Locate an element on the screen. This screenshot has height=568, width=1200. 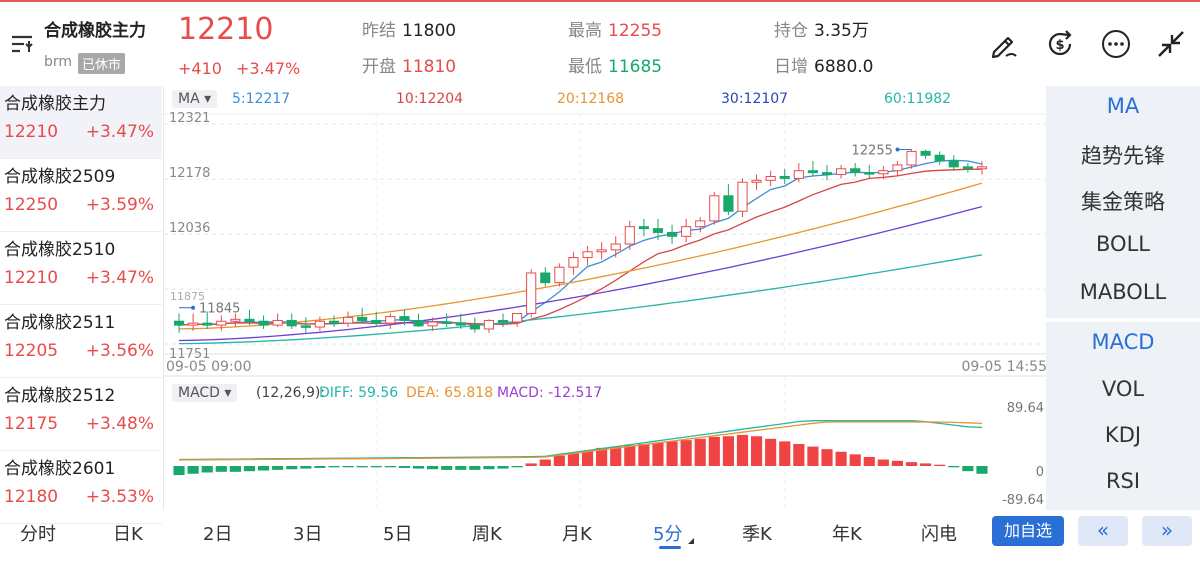
main-indicator-option: MABOLL is located at coordinates (1123, 292).